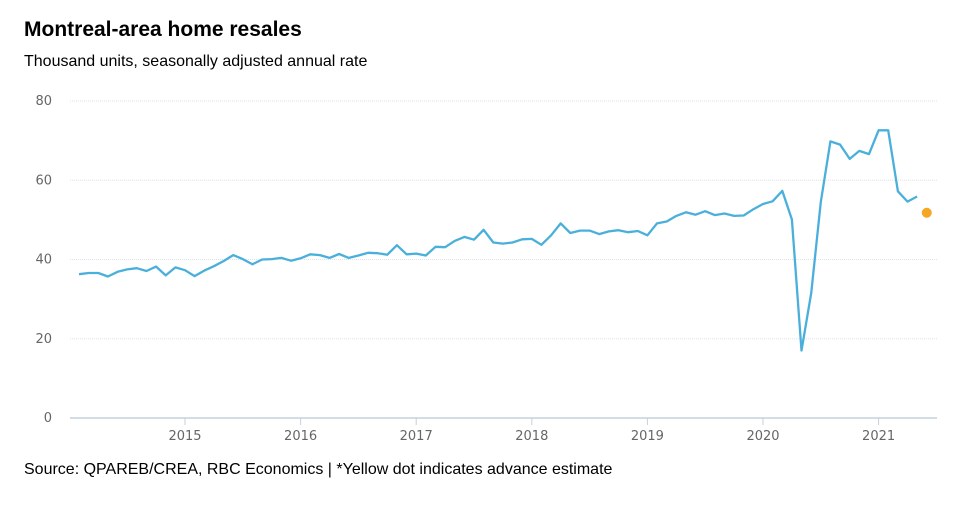 Image resolution: width=980 pixels, height=509 pixels. Describe the element at coordinates (878, 436) in the screenshot. I see `x-tick-label-2021: 2021` at that location.